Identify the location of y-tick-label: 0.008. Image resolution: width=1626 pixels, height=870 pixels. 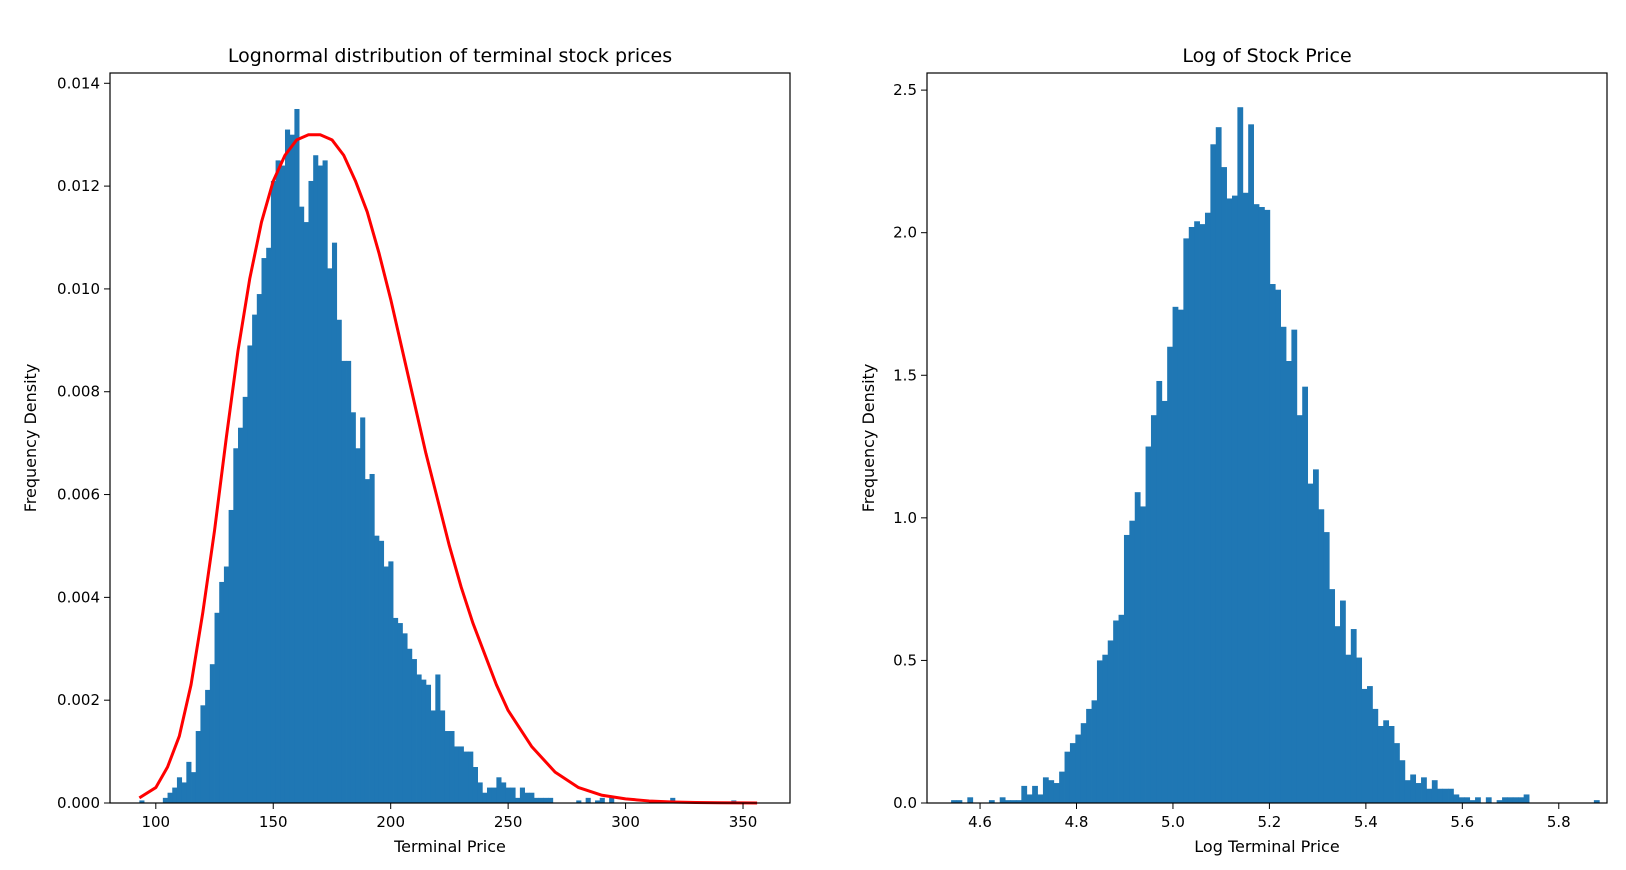
(78, 392).